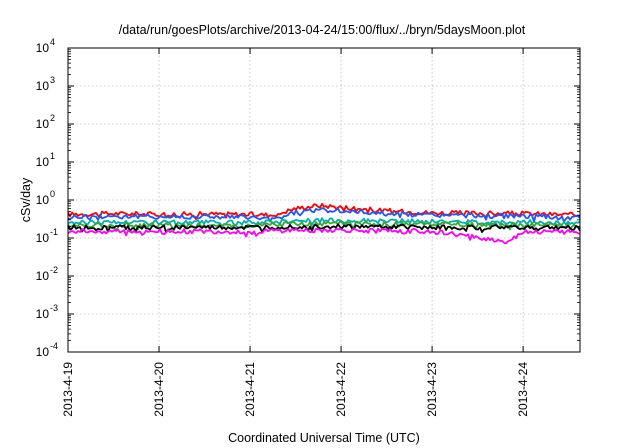 The height and width of the screenshot is (448, 640). Describe the element at coordinates (52, 42) in the screenshot. I see `y-tick-exponent: 4` at that location.